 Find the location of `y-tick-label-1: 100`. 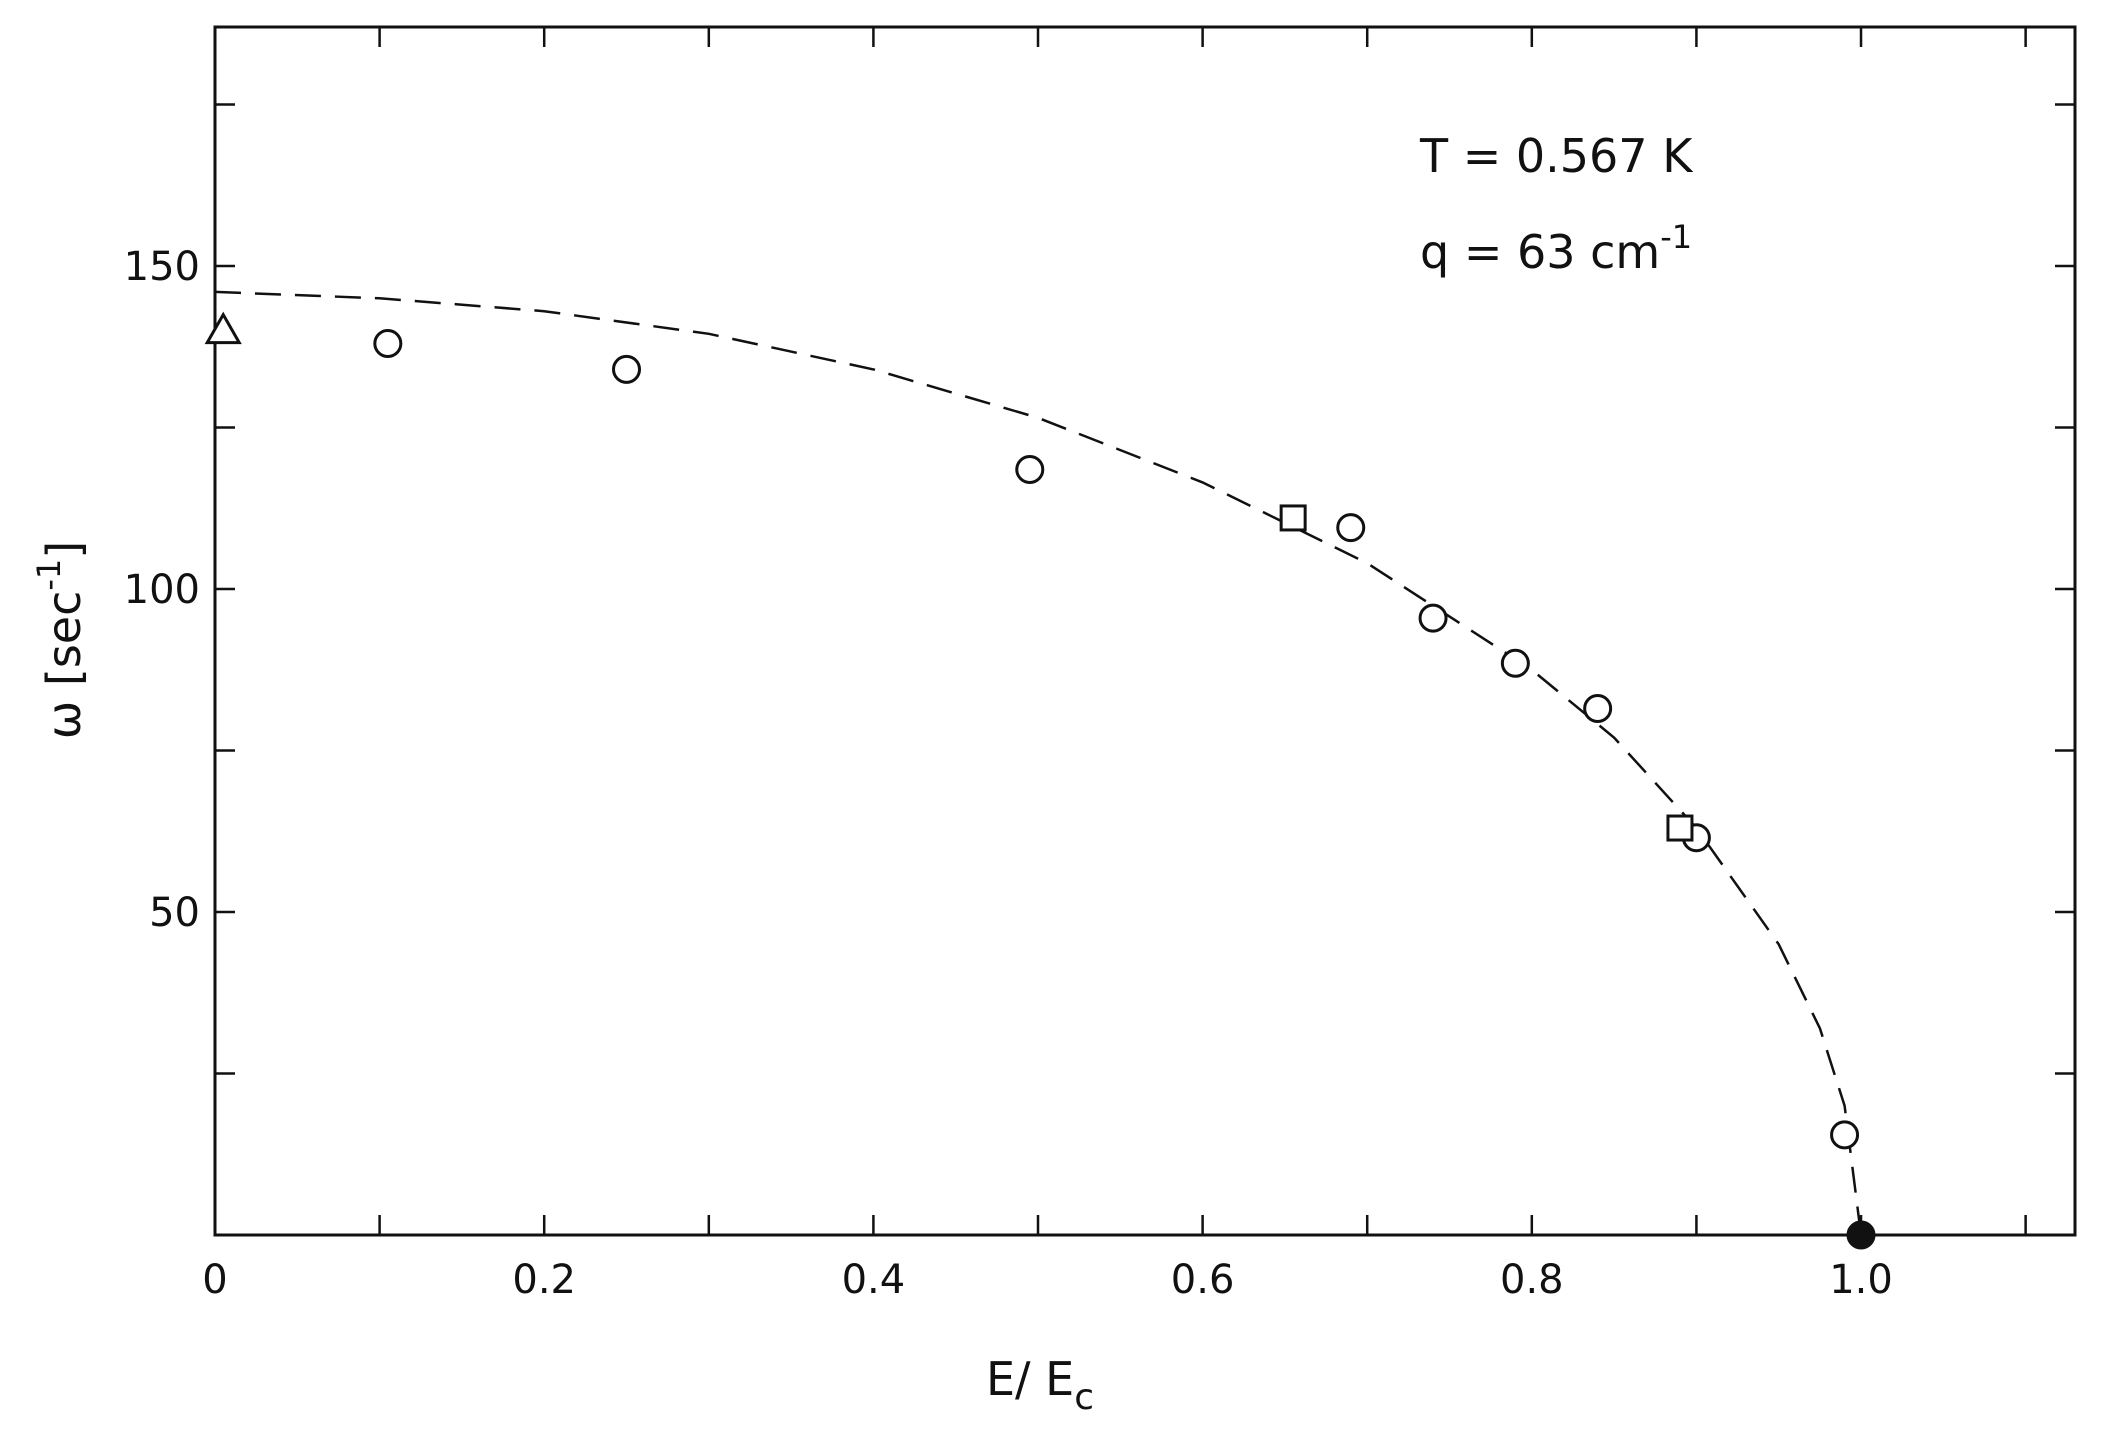

y-tick-label-1: 100 is located at coordinates (162, 590).